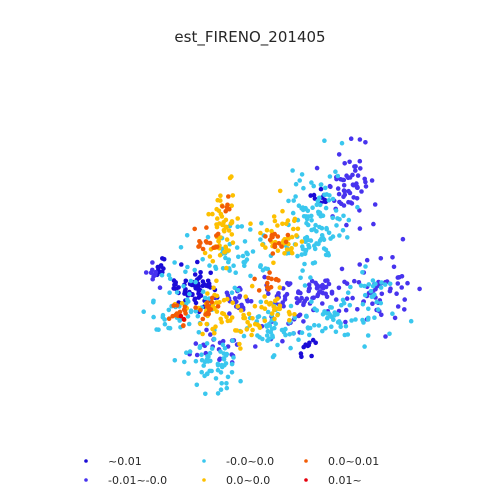 This screenshot has width=500, height=500. What do you see at coordinates (250, 461) in the screenshot?
I see `legend-label: -0.0~0.0` at bounding box center [250, 461].